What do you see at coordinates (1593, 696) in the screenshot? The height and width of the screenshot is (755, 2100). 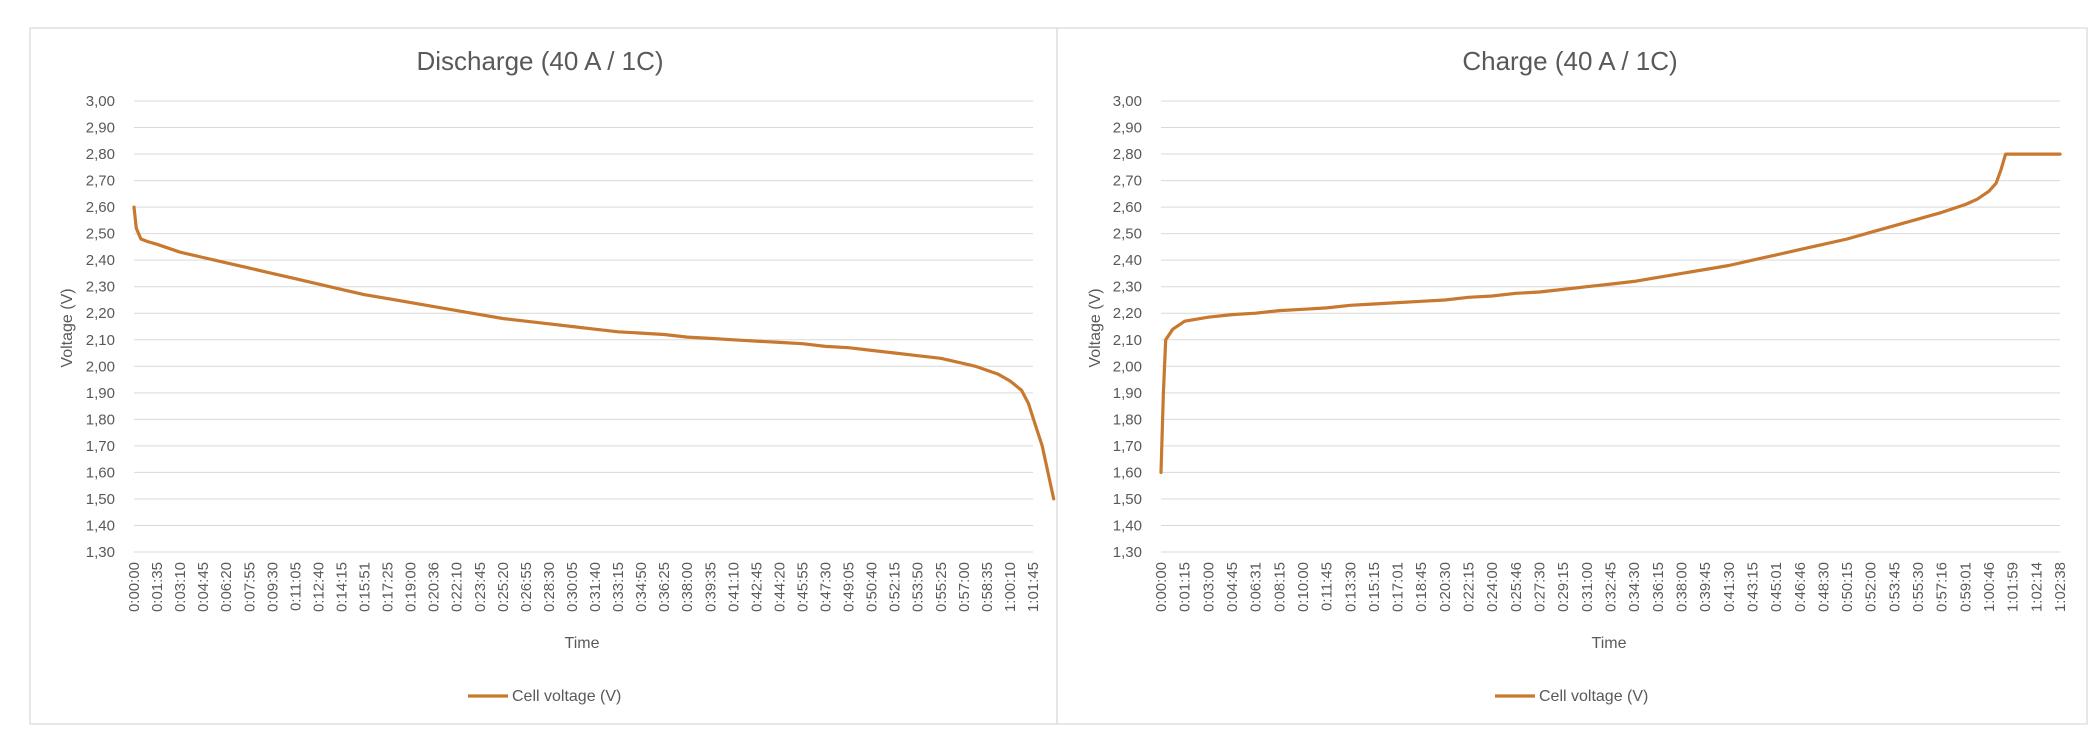 I see `charge-legend-label: Cell voltage (V)` at bounding box center [1593, 696].